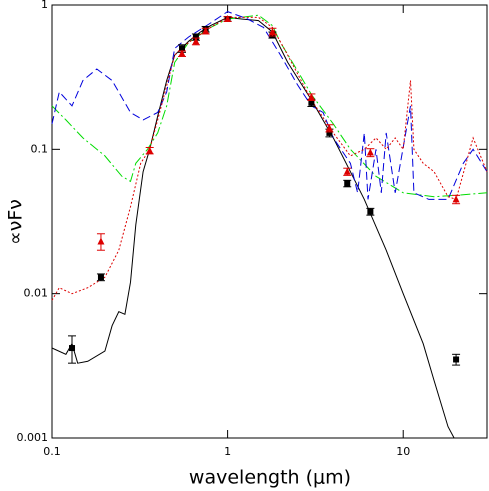 This screenshot has height=491, width=489. Describe the element at coordinates (403, 451) in the screenshot. I see `x-tick-label: 10` at that location.